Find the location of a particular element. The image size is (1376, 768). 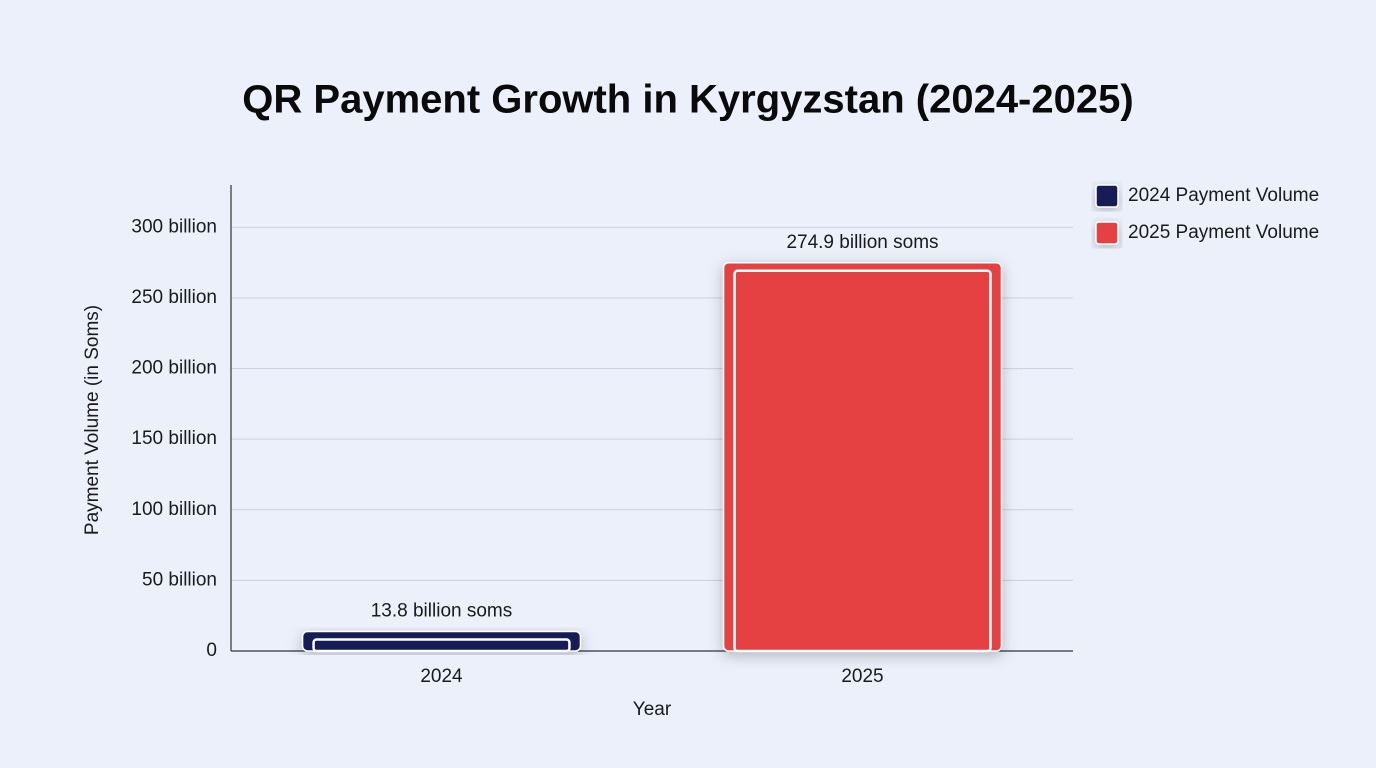

y-tick-label: 50 billion is located at coordinates (179, 579).